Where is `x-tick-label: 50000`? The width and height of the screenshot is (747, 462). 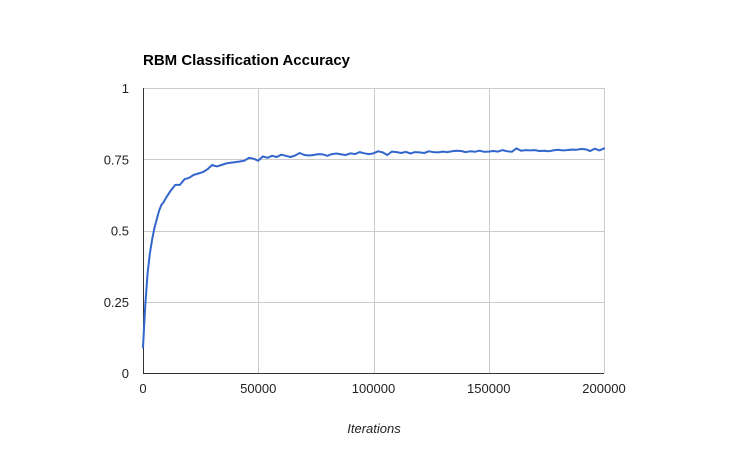 x-tick-label: 50000 is located at coordinates (258, 388).